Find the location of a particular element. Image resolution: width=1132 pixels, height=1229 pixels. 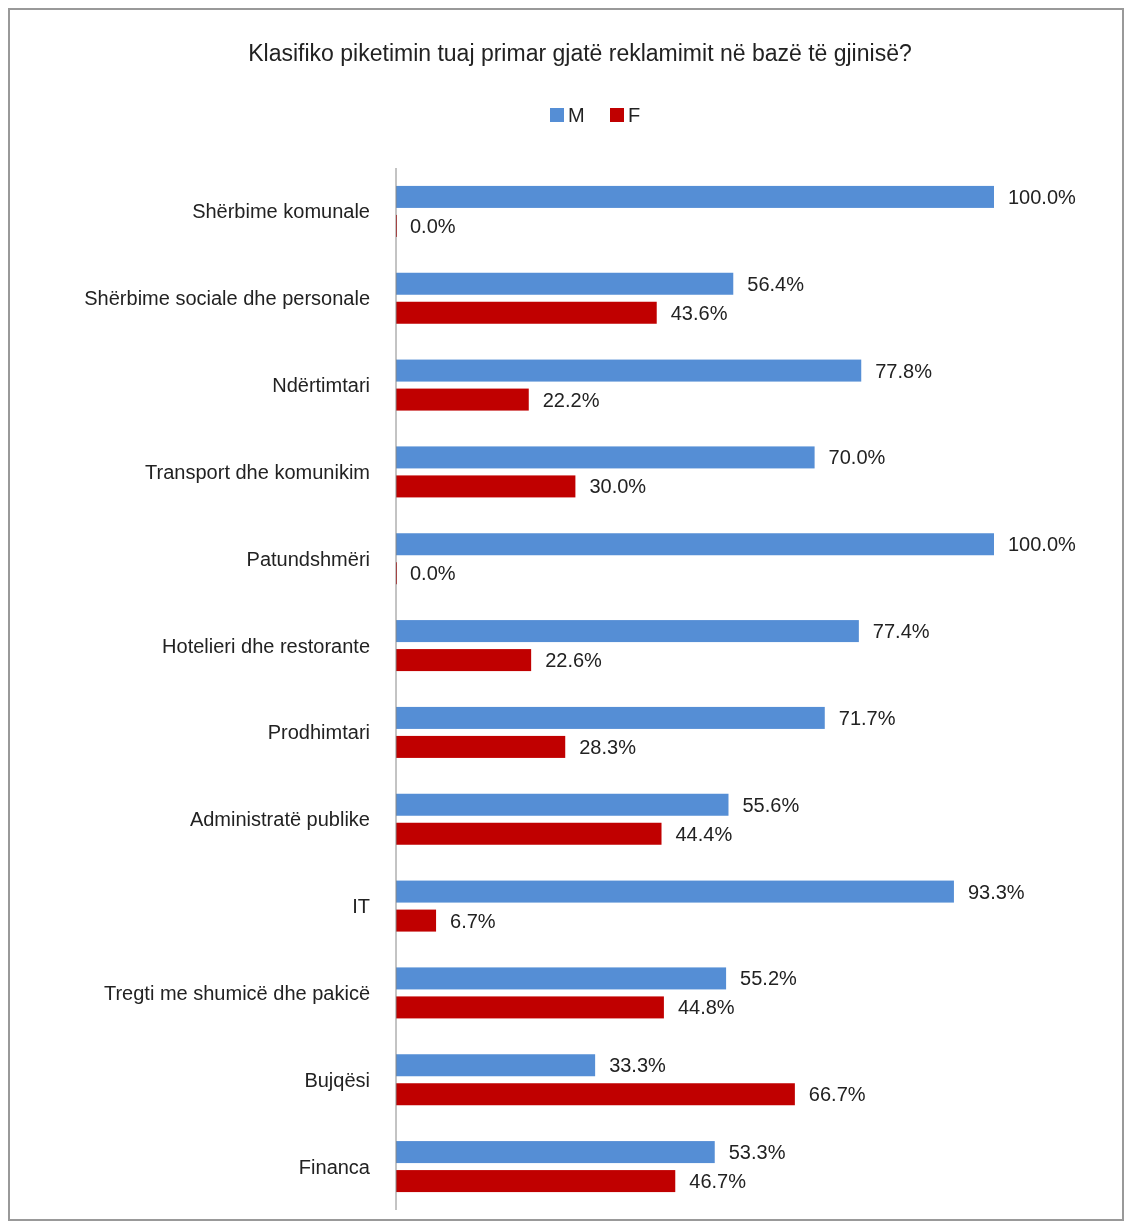

data-label: 44.4% is located at coordinates (704, 833).